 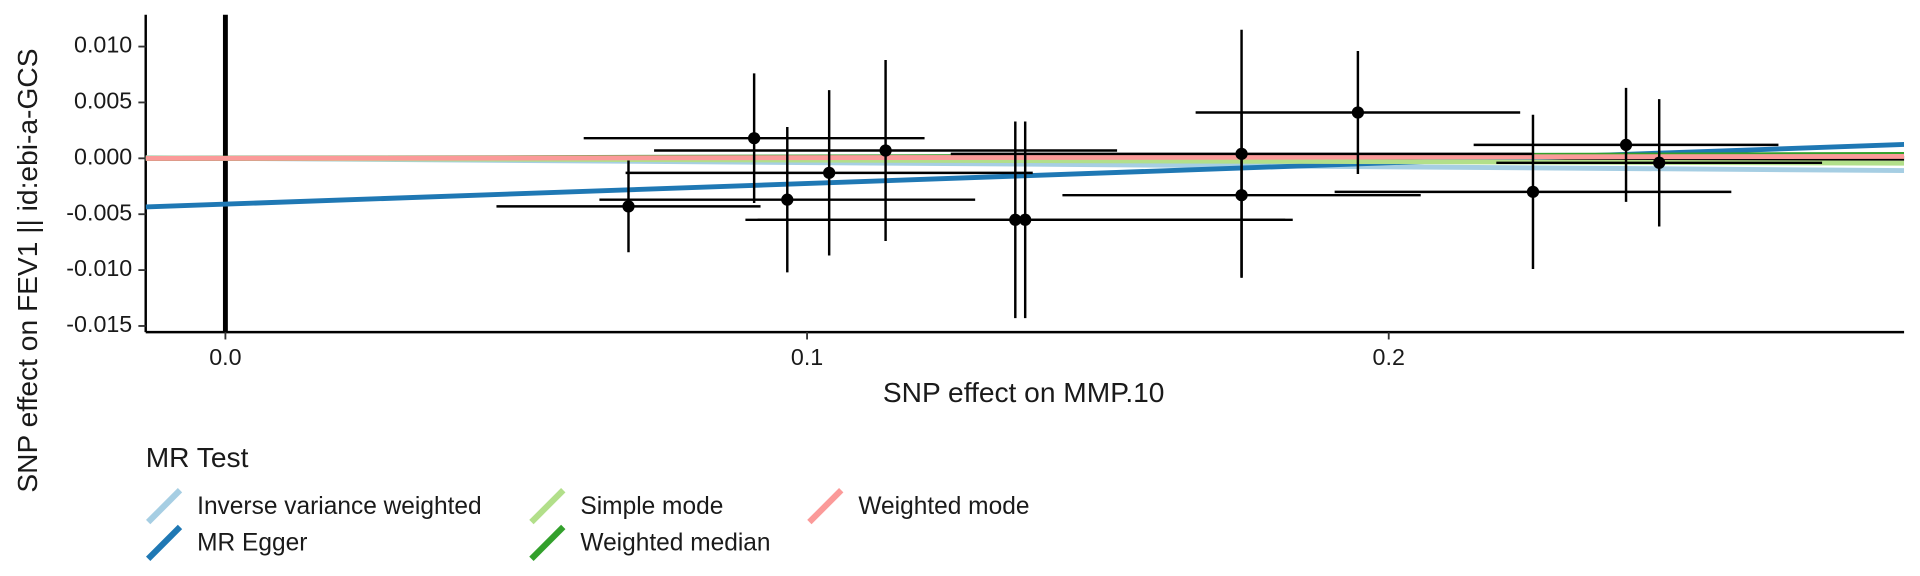 What do you see at coordinates (252, 543) in the screenshot?
I see `legend-label: MR Egger` at bounding box center [252, 543].